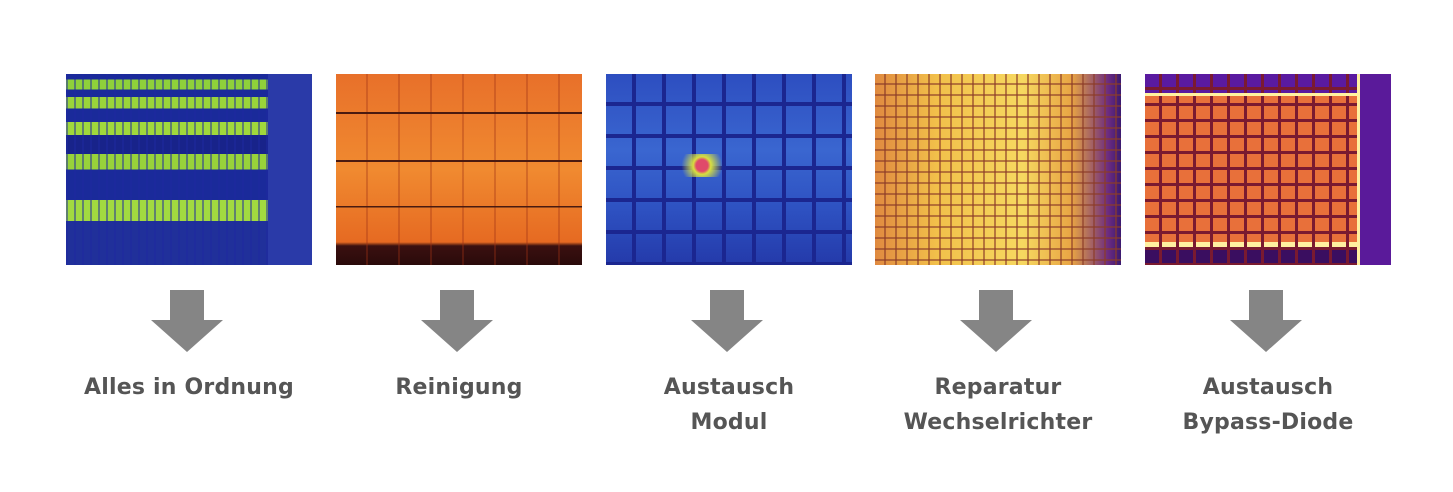 The image size is (1453, 492). Describe the element at coordinates (701, 166) in the screenshot. I see `hotspot` at that location.